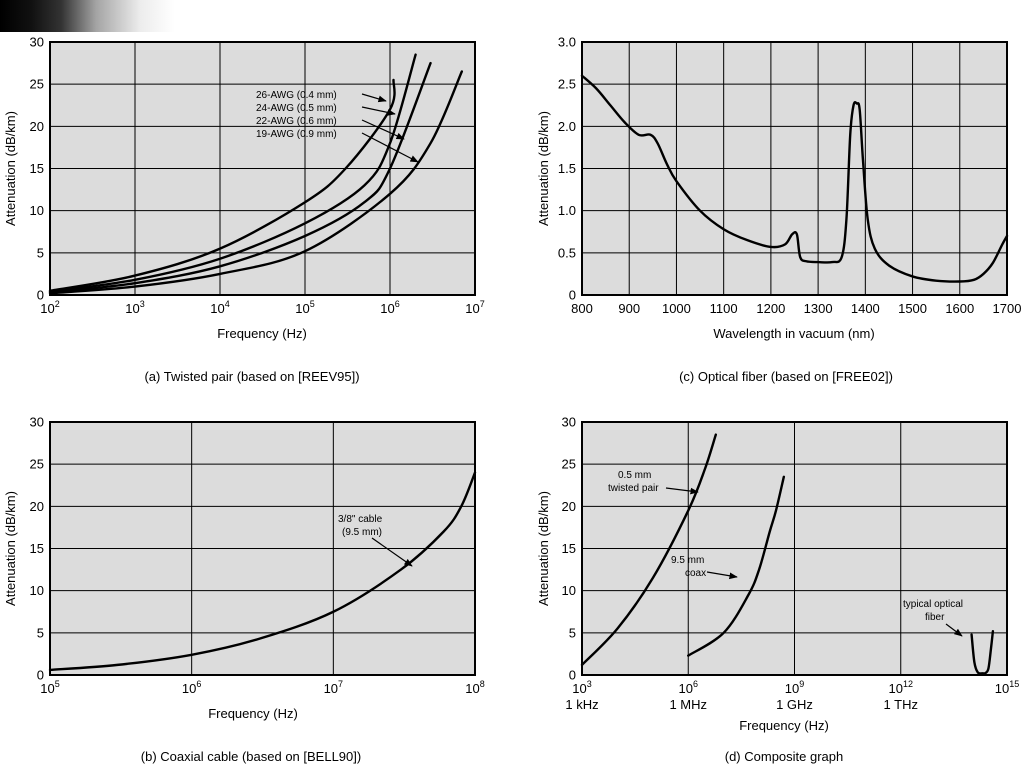 Image resolution: width=1024 pixels, height=768 pixels. What do you see at coordinates (567, 252) in the screenshot?
I see `y-tick-label: 0.5` at bounding box center [567, 252].